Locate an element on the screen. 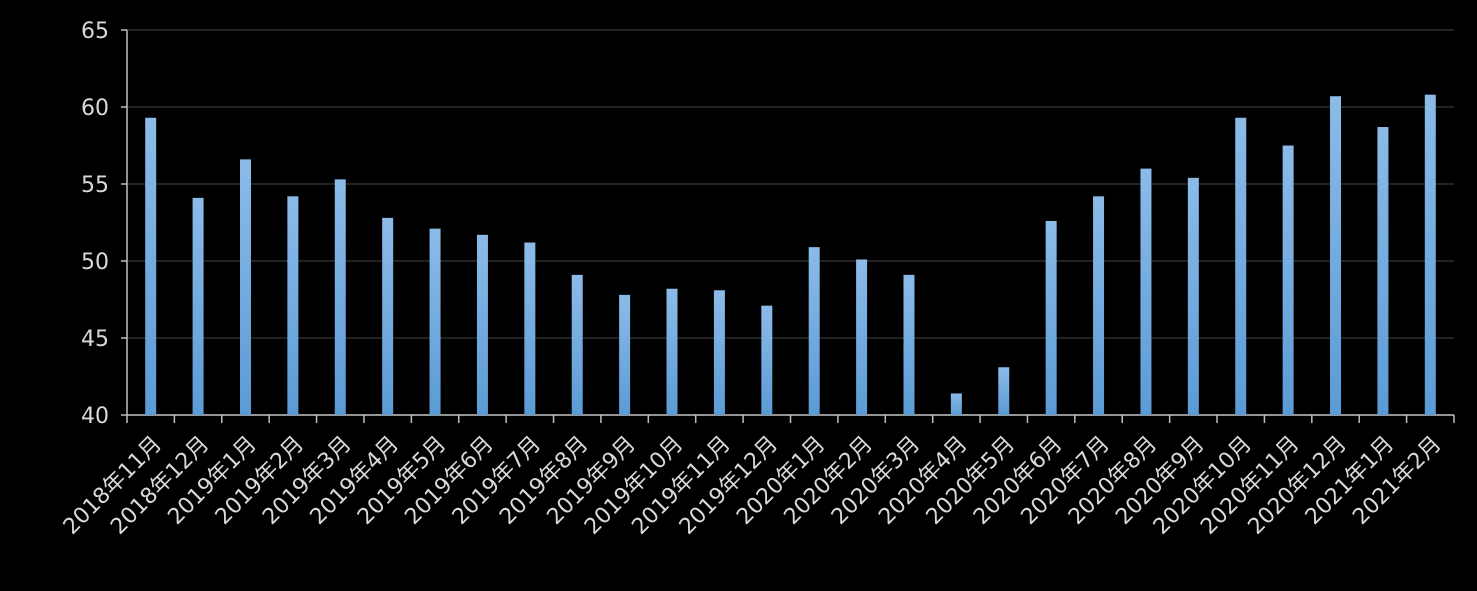 The image size is (1477, 591). y-tick-label: 50 is located at coordinates (95, 262).